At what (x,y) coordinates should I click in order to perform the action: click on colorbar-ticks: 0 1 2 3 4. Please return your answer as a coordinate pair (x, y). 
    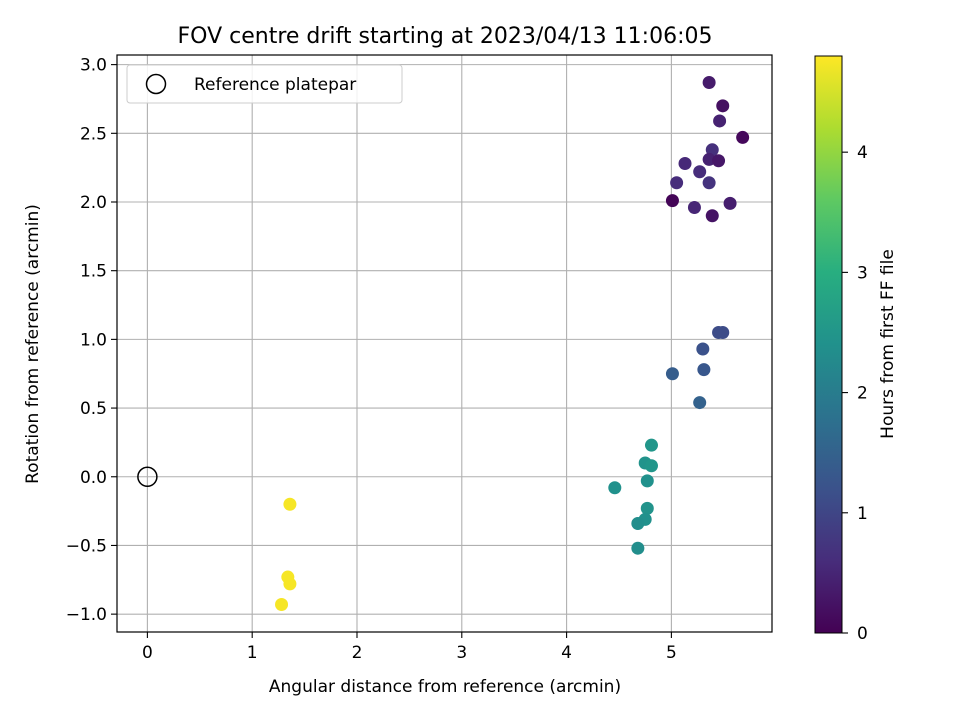
    Looking at the image, I should click on (855, 393).